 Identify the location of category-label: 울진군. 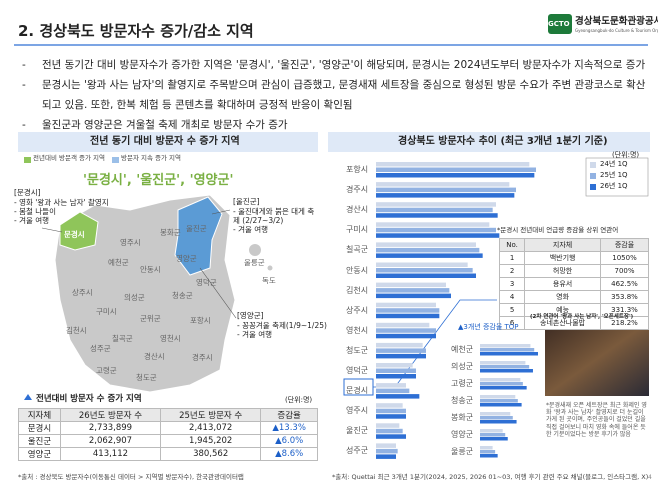
(357, 431).